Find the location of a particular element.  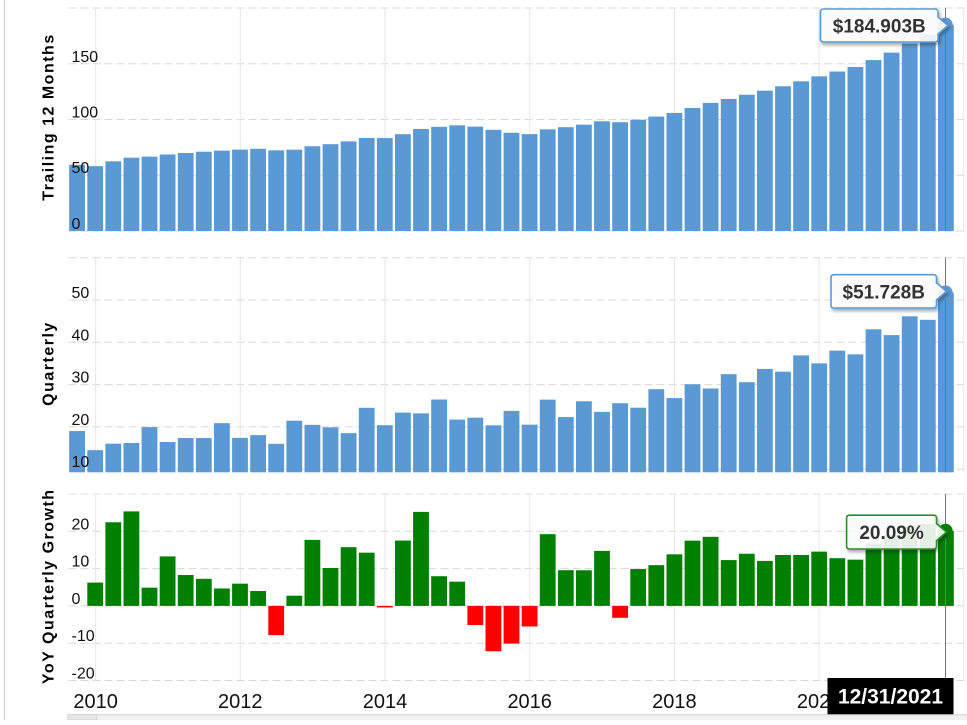

svg-text: YoY Quarterly Growth is located at coordinates (49, 586).